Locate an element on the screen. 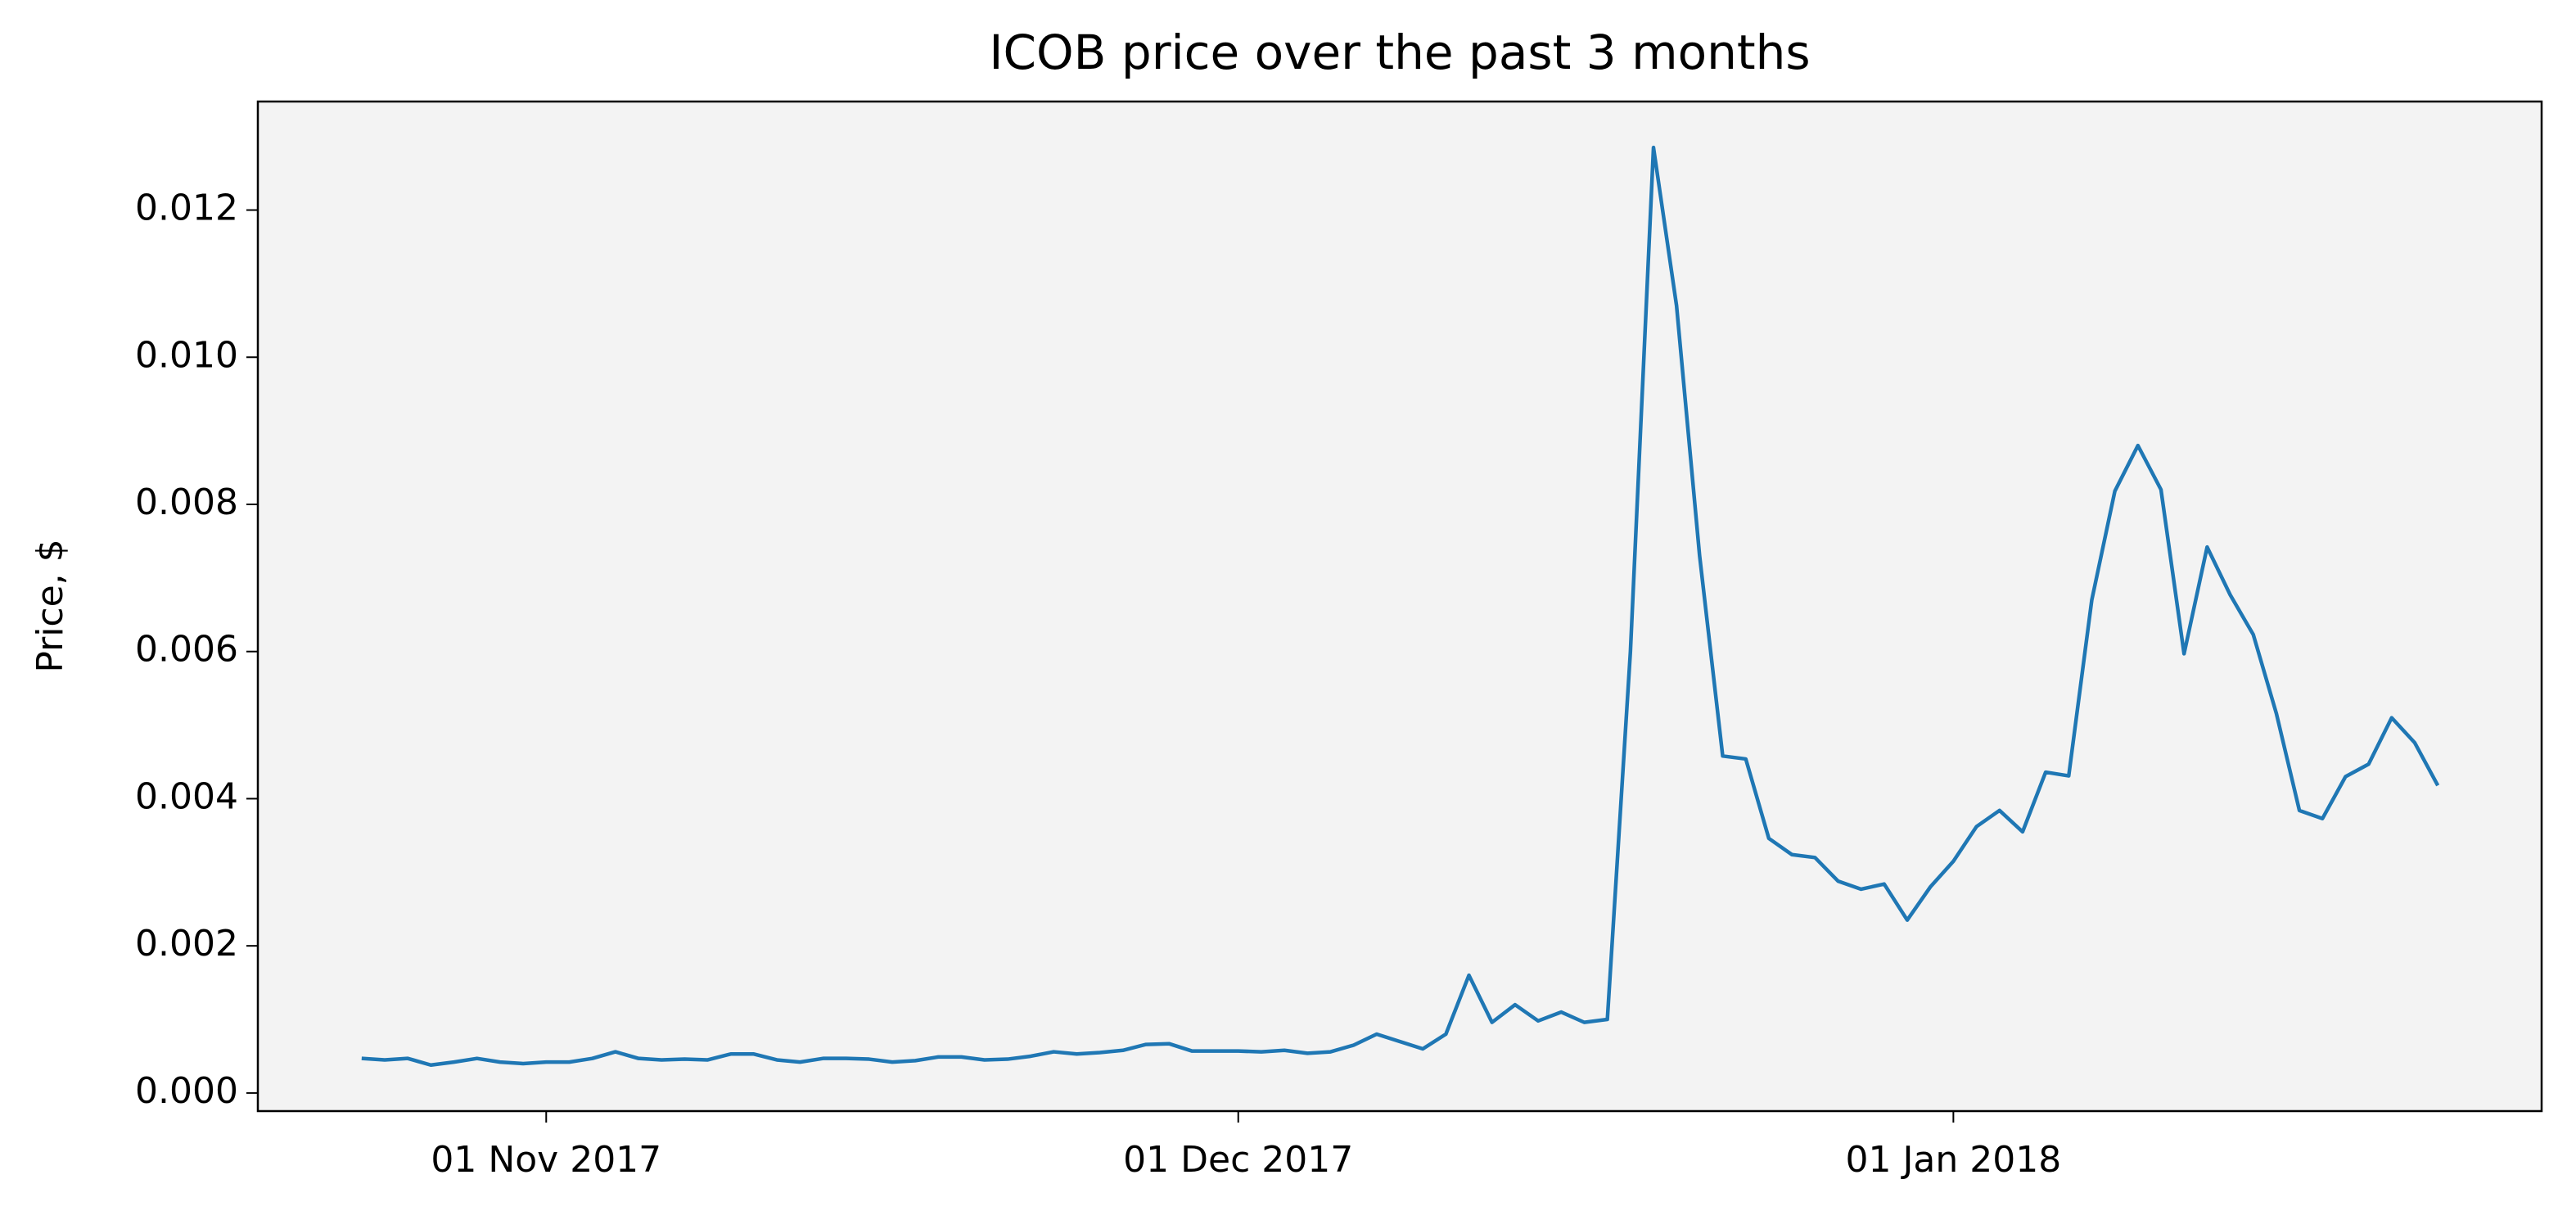 The height and width of the screenshot is (1220, 2576). y-tick-label: 0.002 is located at coordinates (186, 944).